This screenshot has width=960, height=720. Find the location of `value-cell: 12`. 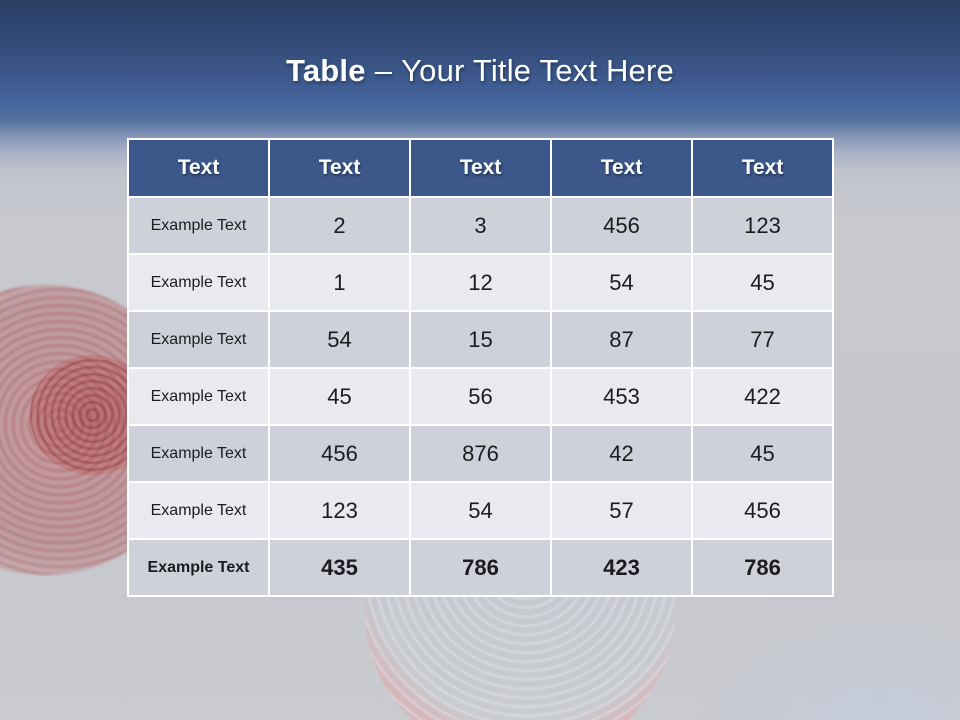

value-cell: 12 is located at coordinates (480, 282).